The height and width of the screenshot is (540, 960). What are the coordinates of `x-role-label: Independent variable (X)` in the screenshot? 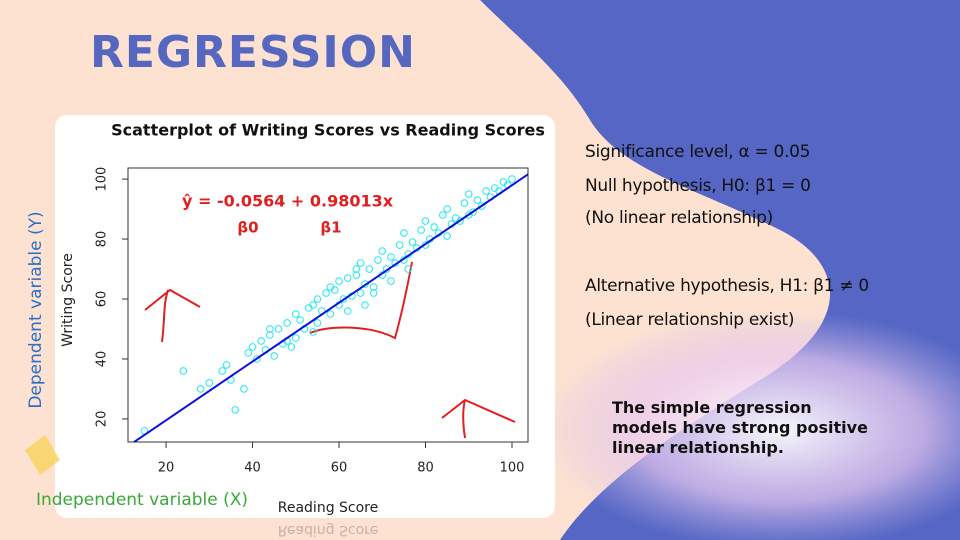 It's located at (142, 500).